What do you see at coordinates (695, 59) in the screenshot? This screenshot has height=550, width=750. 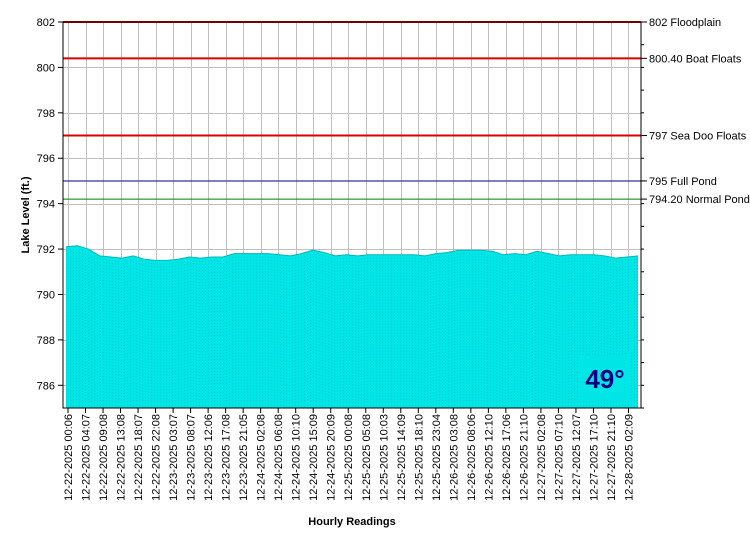 I see `reference-label: 800.40 Boat Floats` at bounding box center [695, 59].